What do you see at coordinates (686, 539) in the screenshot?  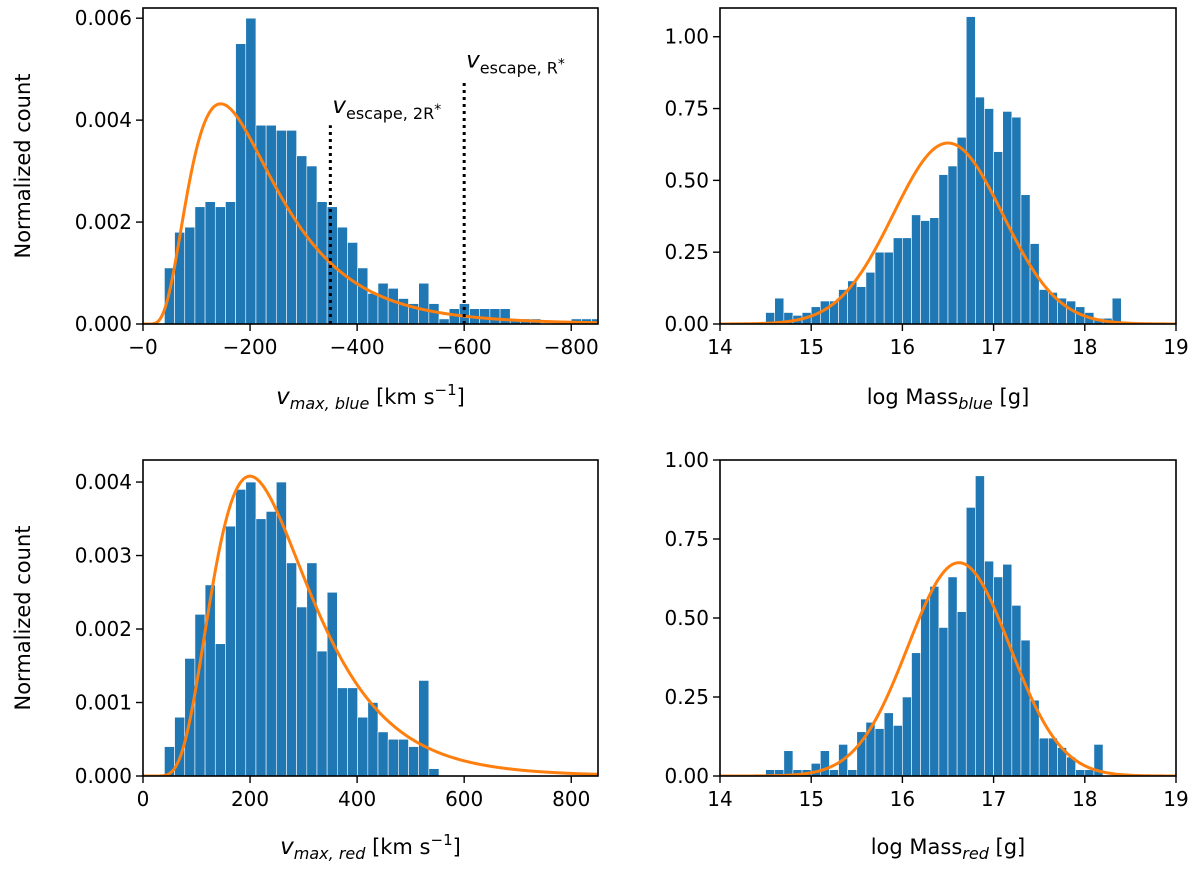 I see `y-tick-label: 0.75` at bounding box center [686, 539].